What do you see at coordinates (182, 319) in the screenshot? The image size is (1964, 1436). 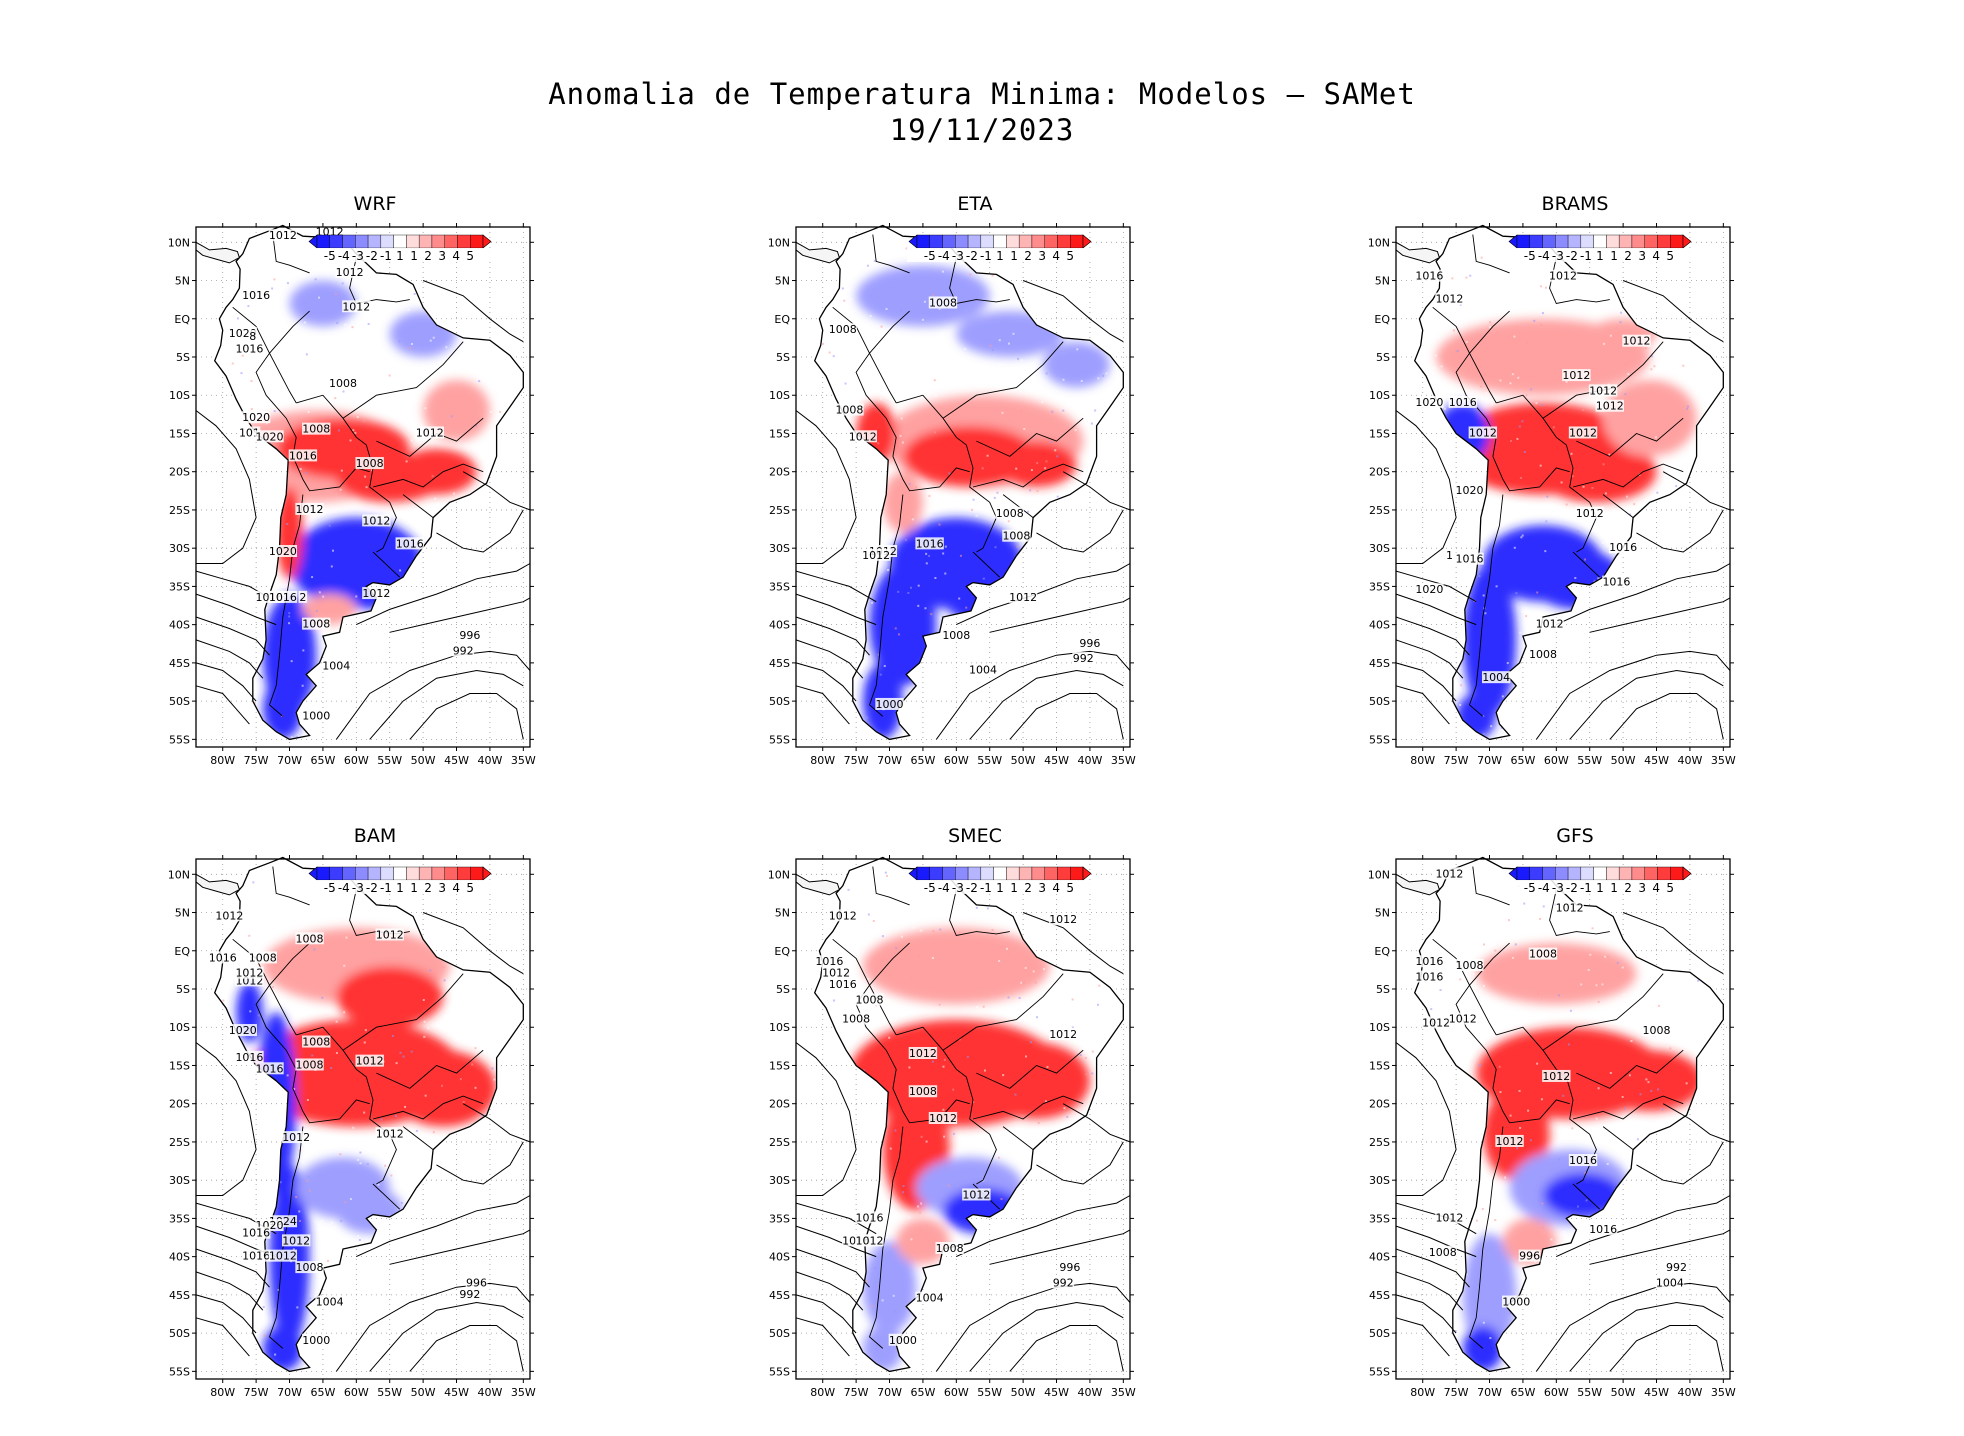 I see `lat-tick-label: EQ` at bounding box center [182, 319].